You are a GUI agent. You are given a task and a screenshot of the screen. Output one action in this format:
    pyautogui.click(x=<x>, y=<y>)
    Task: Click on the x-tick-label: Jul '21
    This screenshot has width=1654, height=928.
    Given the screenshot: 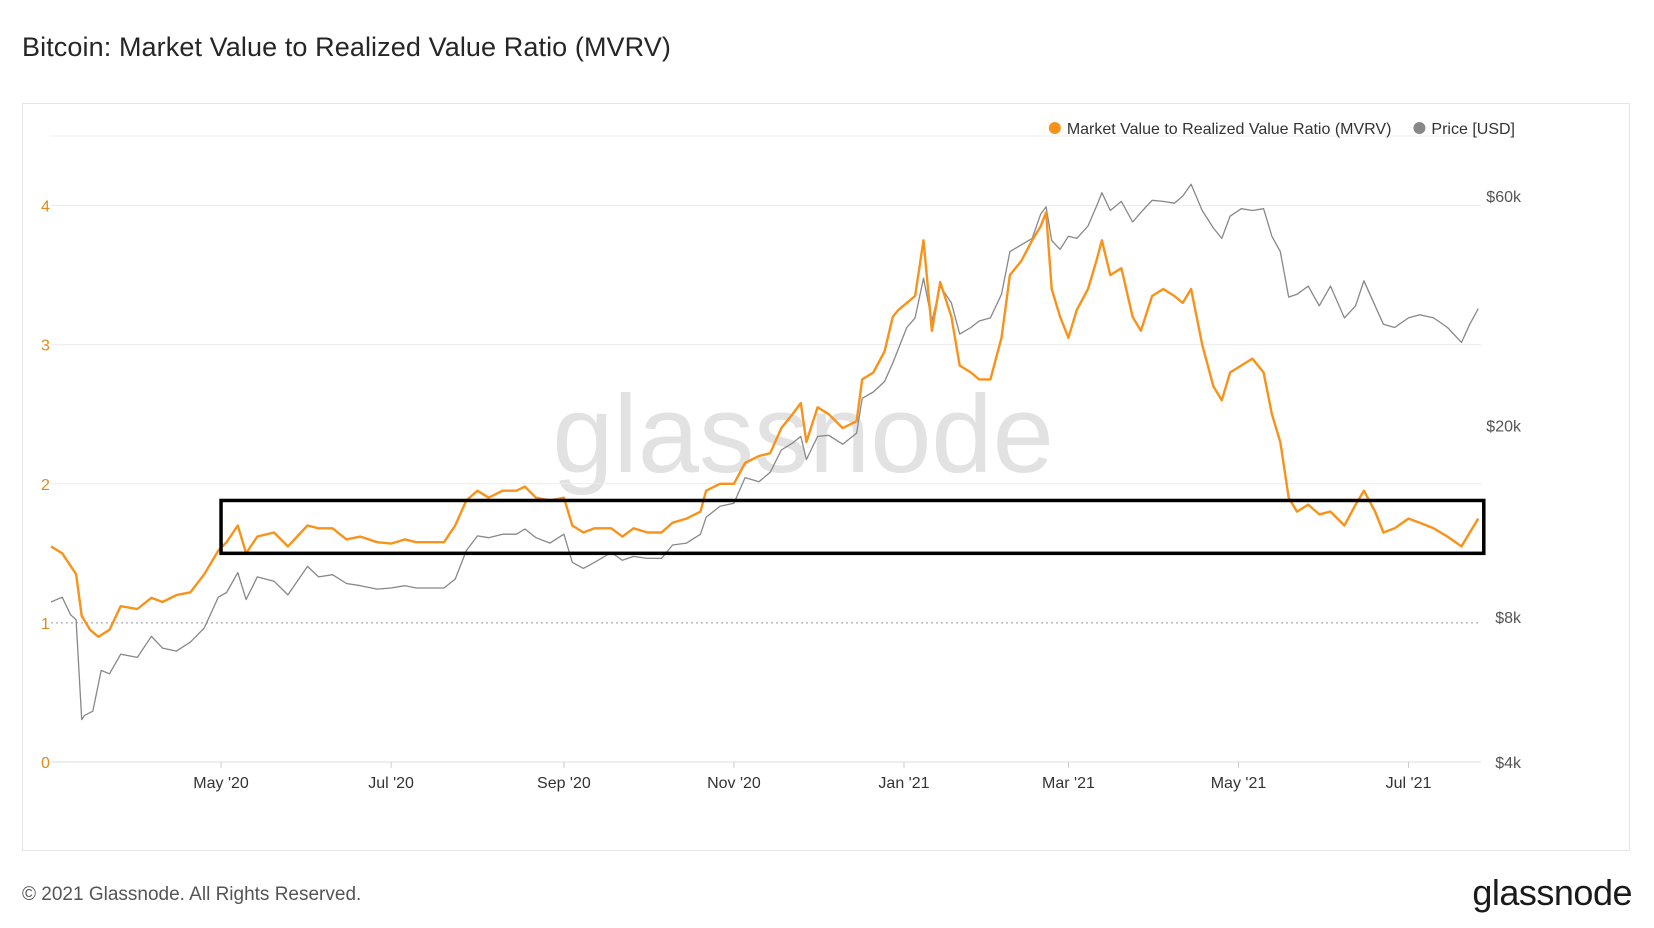 What is the action you would take?
    pyautogui.click(x=1409, y=783)
    